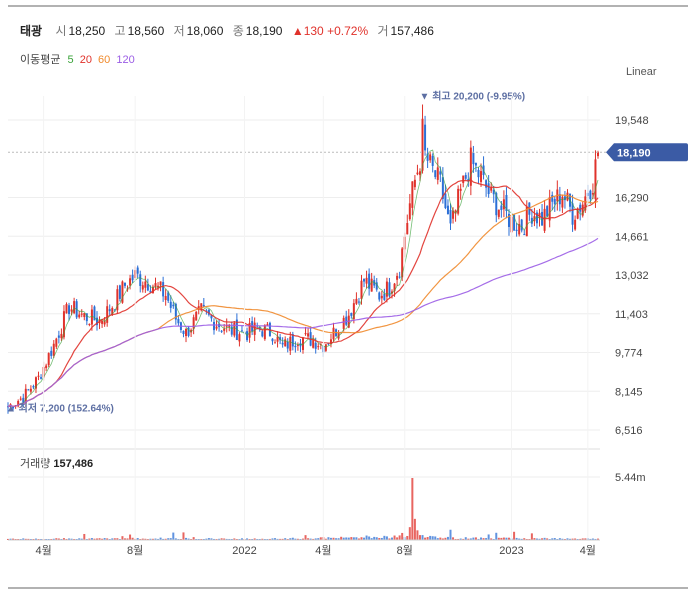 The image size is (699, 594). I want to click on scale-toggle: Linear, so click(641, 72).